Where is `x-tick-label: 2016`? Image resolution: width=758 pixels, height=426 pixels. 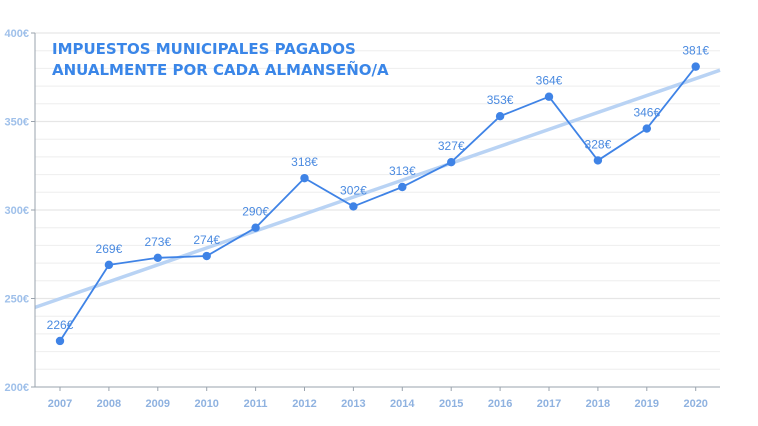 x-tick-label: 2016 is located at coordinates (500, 404).